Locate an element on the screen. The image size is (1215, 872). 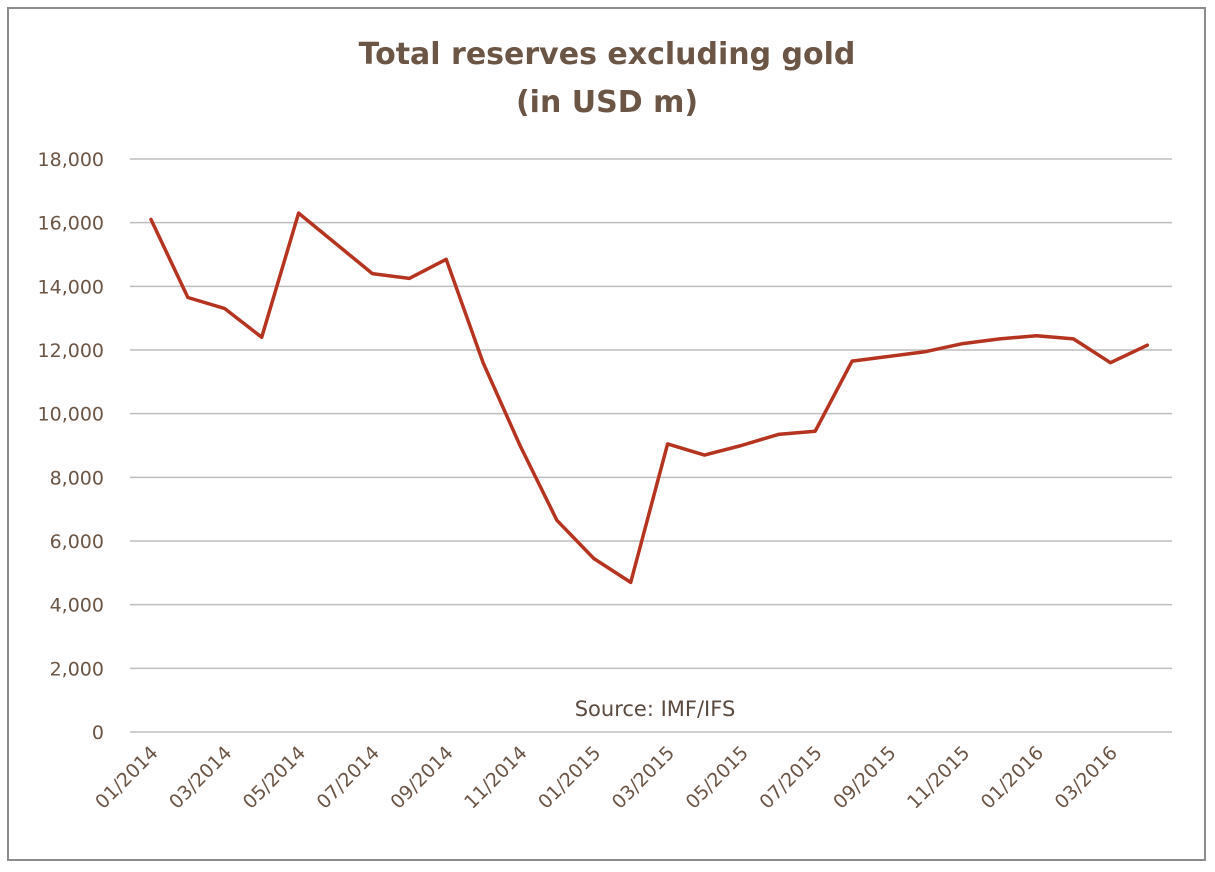
x-tick-label: 07/2015 is located at coordinates (790, 777).